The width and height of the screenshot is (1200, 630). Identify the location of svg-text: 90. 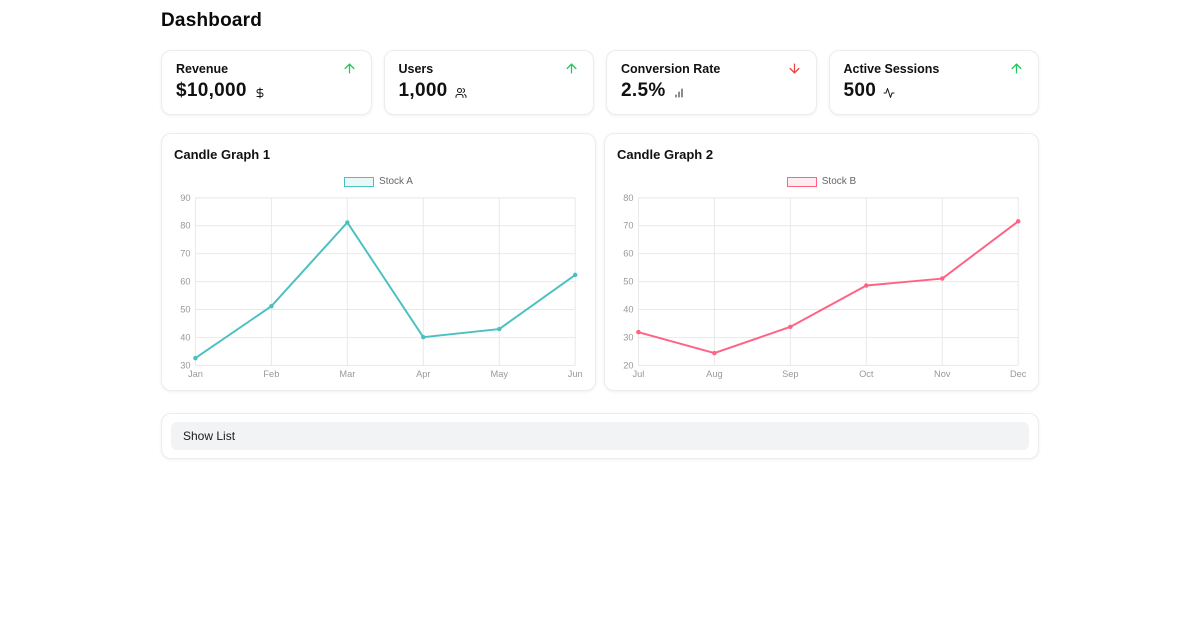
(185, 198).